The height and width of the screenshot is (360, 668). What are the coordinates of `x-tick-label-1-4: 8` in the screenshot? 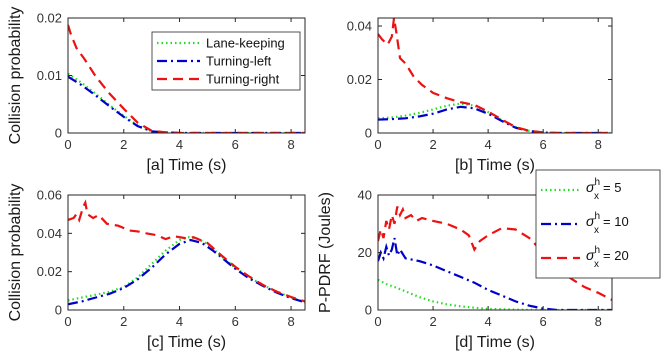 It's located at (598, 144).